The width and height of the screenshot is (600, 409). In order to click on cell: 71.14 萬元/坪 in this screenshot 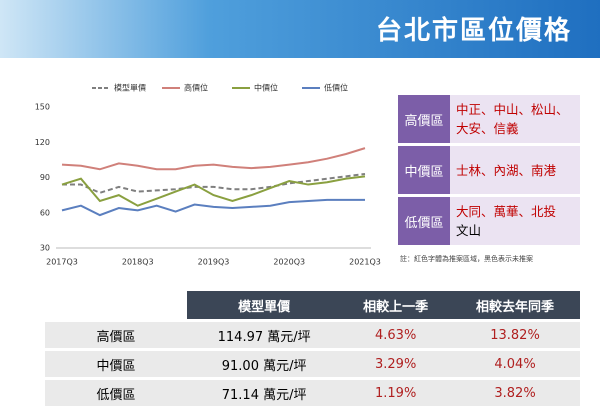, I will do `click(264, 393)`.